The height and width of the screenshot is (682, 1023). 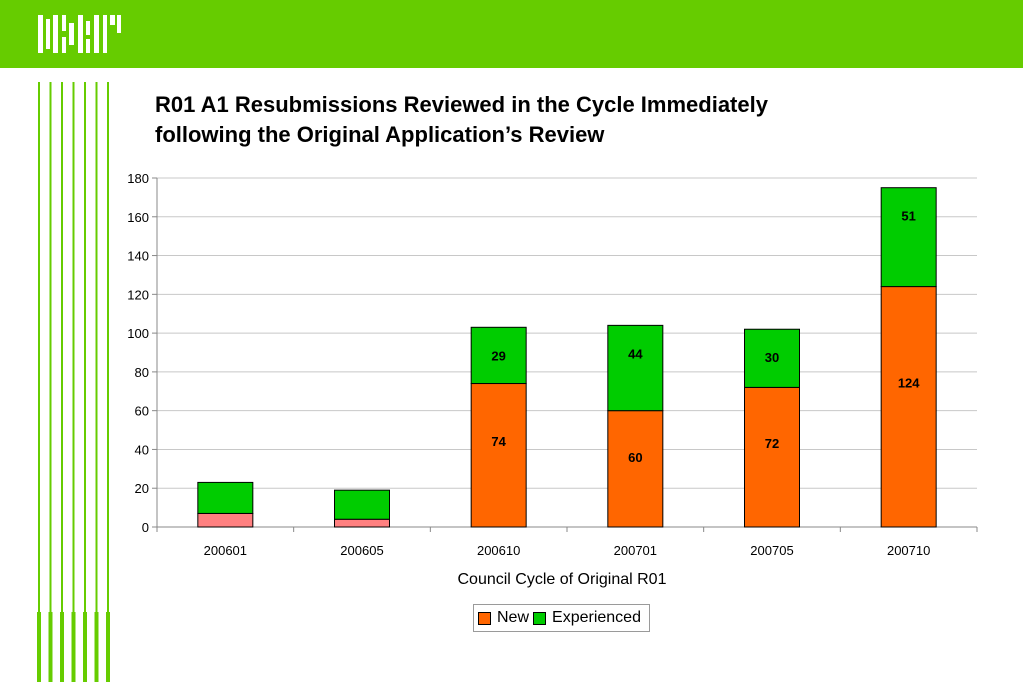 I want to click on y-tick-label: 20, so click(x=142, y=488).